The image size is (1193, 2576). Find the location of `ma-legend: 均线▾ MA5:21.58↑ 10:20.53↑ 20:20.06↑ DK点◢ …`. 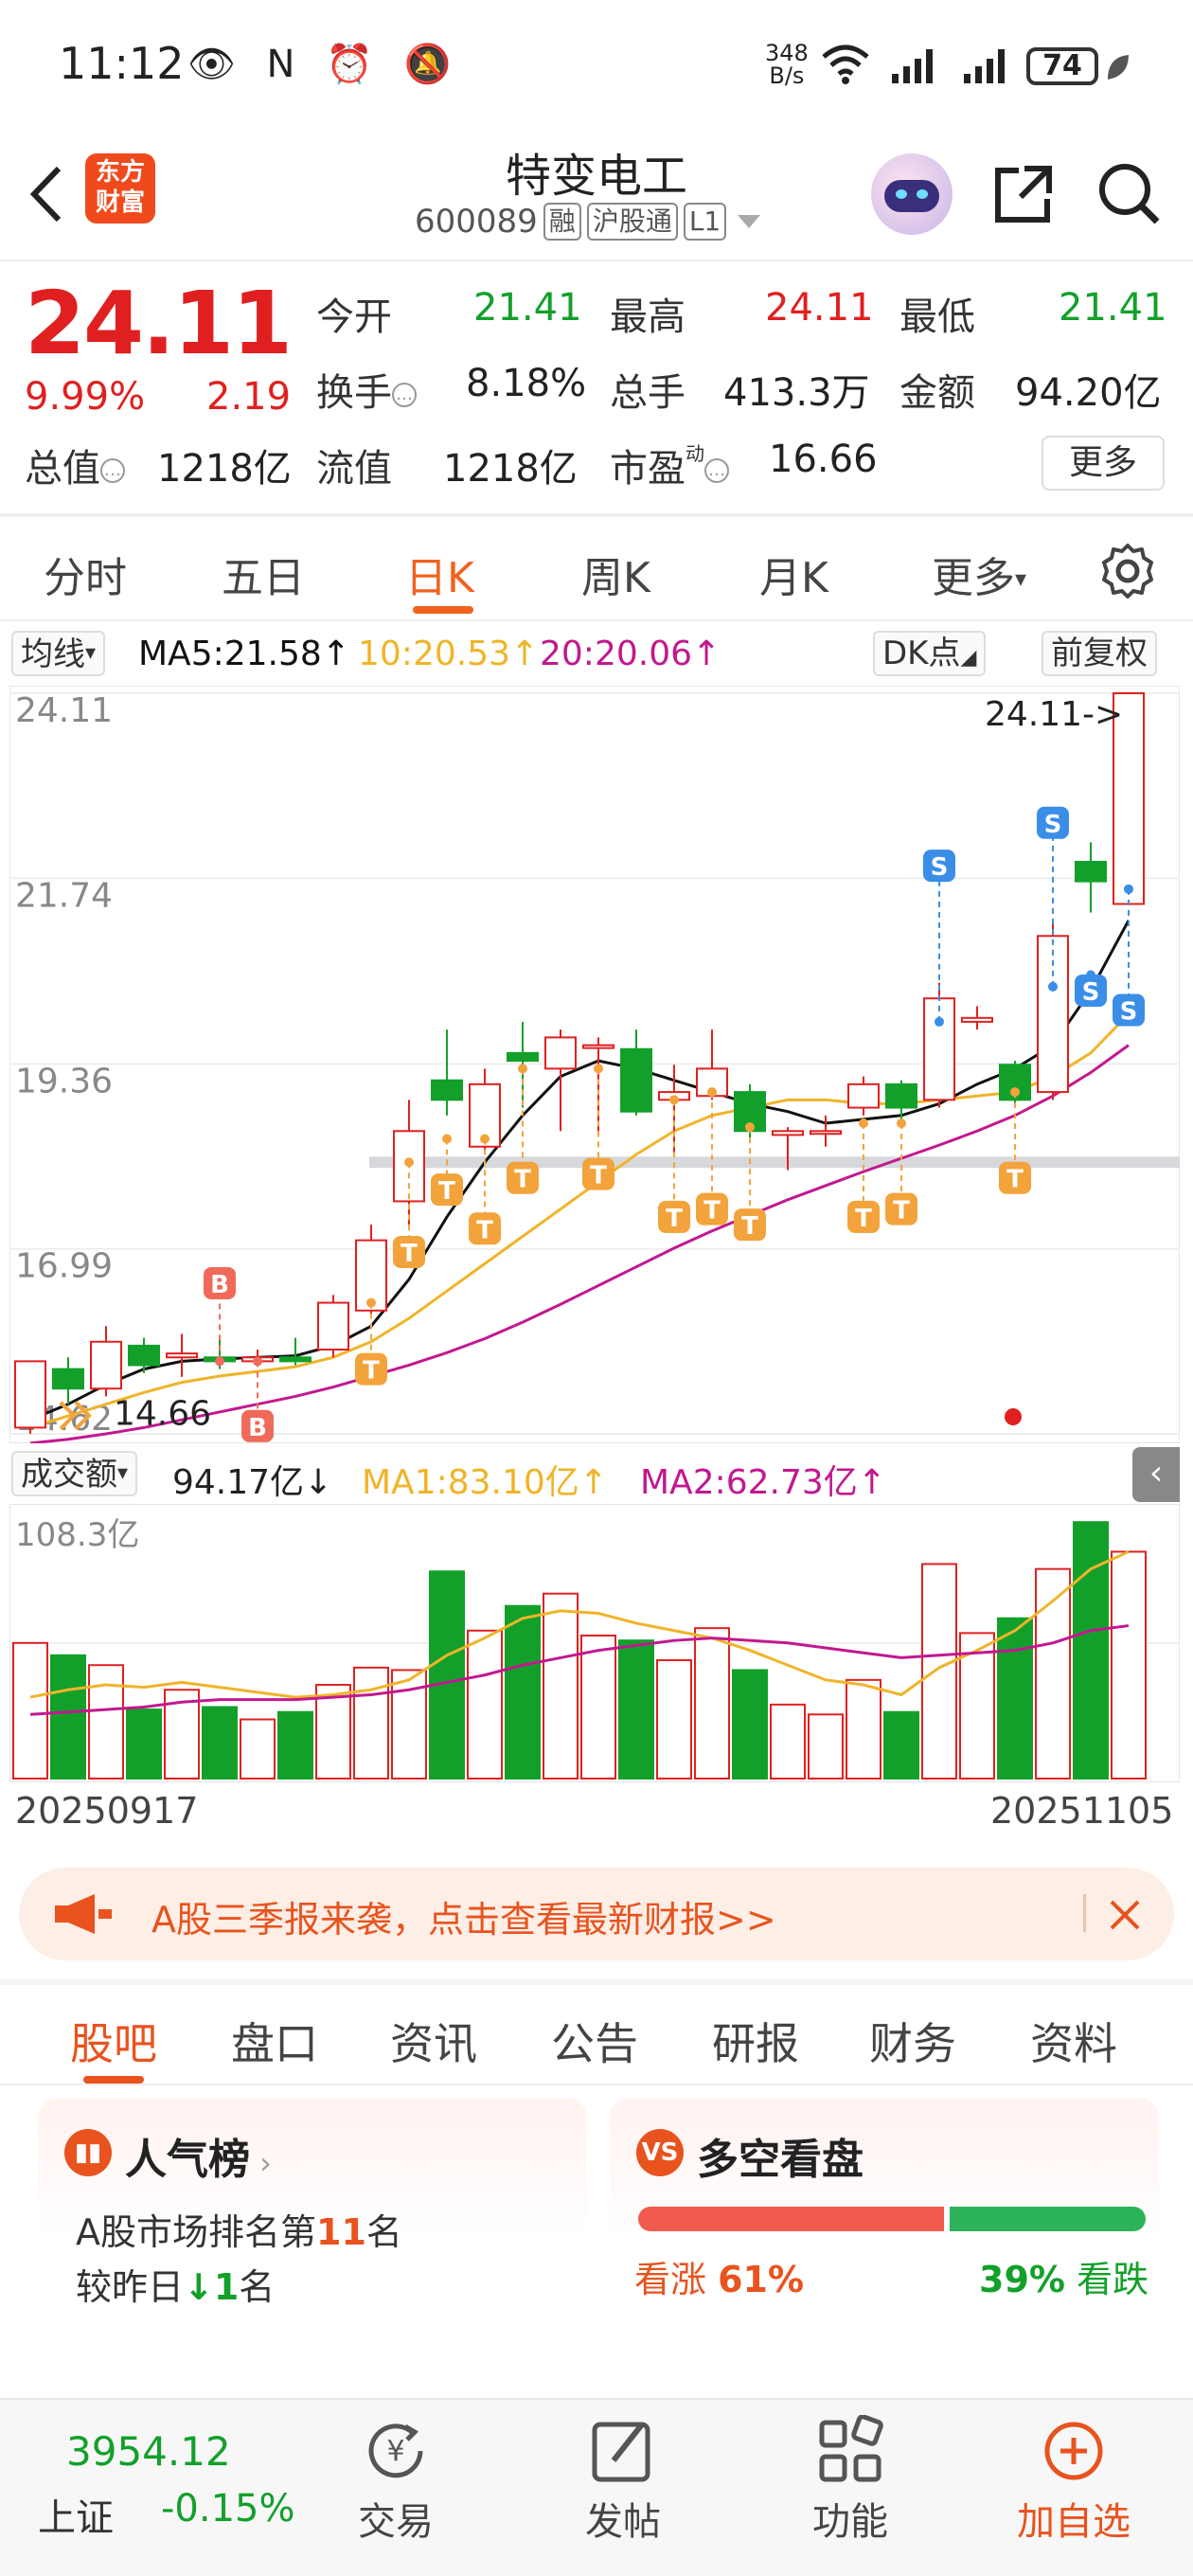

ma-legend: 均线▾ MA5:21.58↑ 10:20.53↑ 20:20.06↑ DK点◢ … is located at coordinates (596, 654).